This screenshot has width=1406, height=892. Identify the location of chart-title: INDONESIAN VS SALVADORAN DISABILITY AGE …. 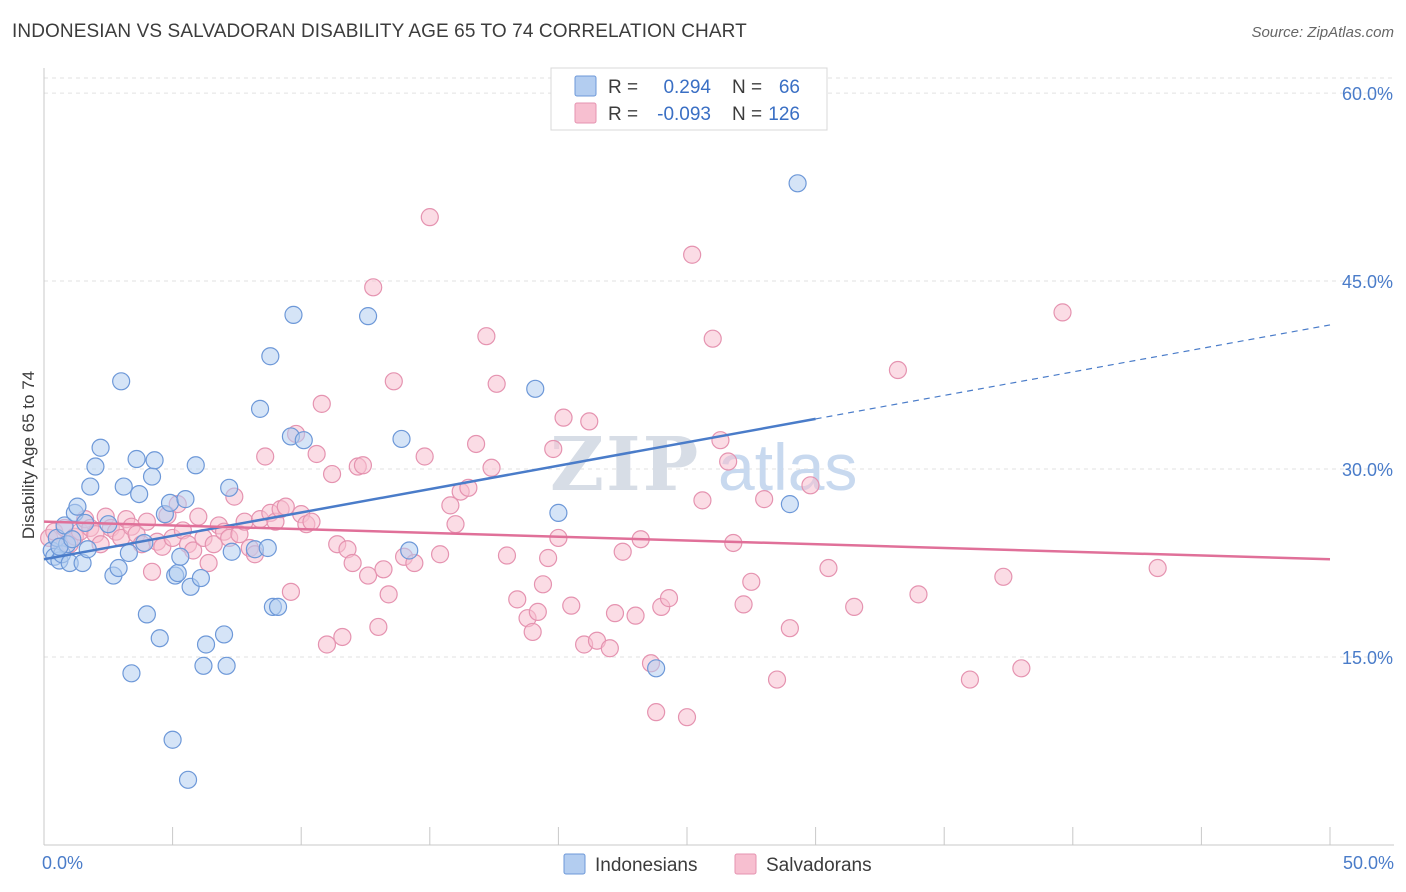
(379, 31).